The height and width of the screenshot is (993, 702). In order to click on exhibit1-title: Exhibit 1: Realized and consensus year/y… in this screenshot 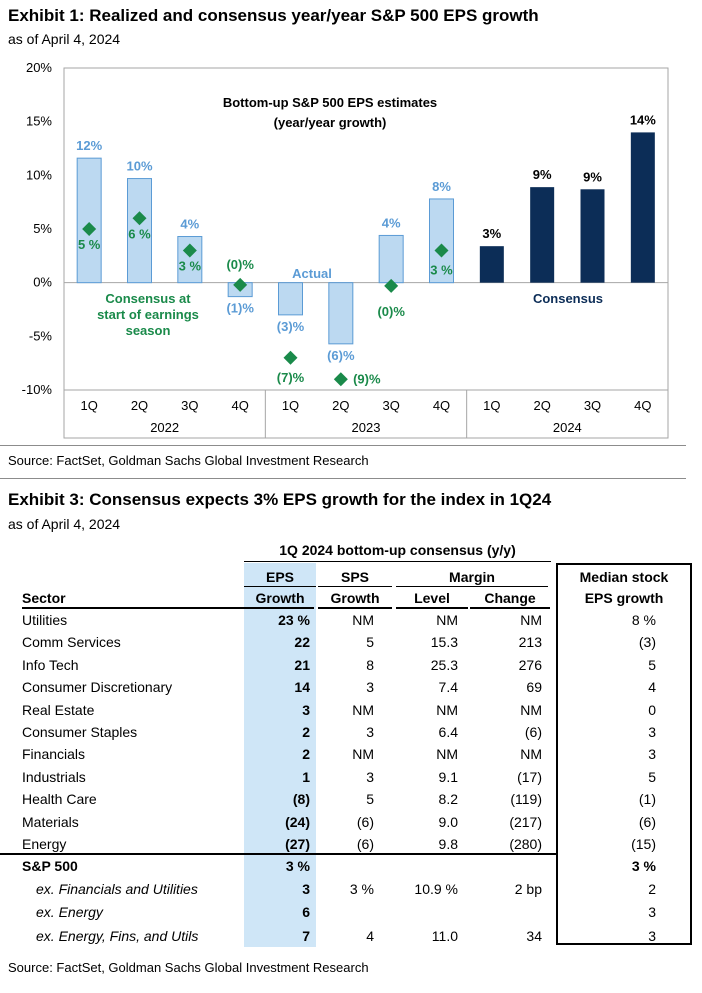, I will do `click(273, 15)`.